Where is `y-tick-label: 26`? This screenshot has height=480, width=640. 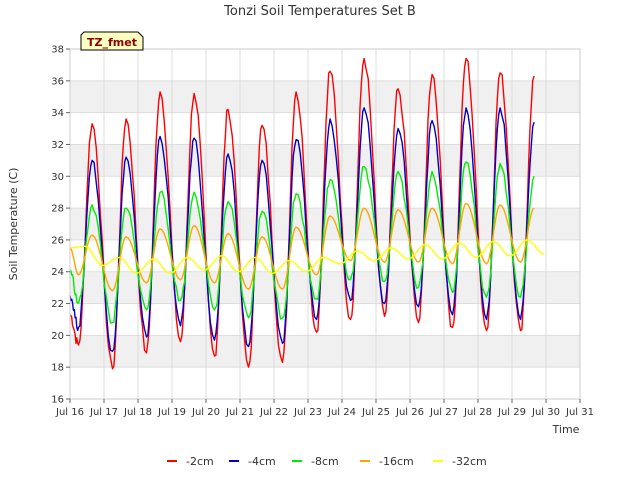 y-tick-label: 26 is located at coordinates (57, 240).